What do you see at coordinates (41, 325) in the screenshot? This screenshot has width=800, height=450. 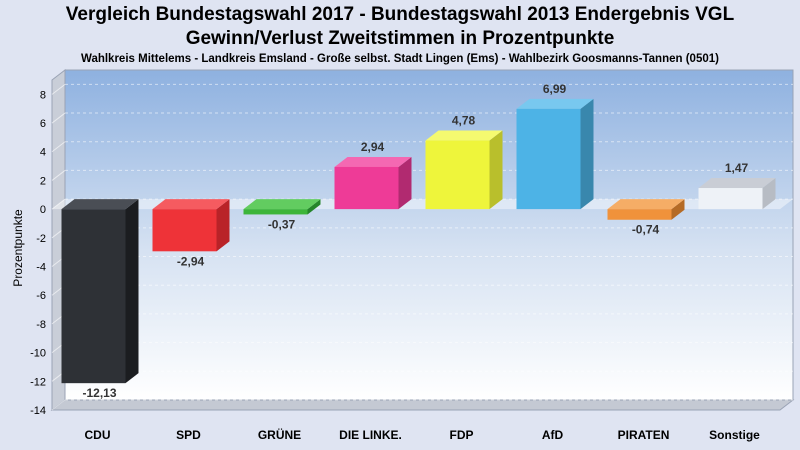 I see `y-tick-label: -8` at bounding box center [41, 325].